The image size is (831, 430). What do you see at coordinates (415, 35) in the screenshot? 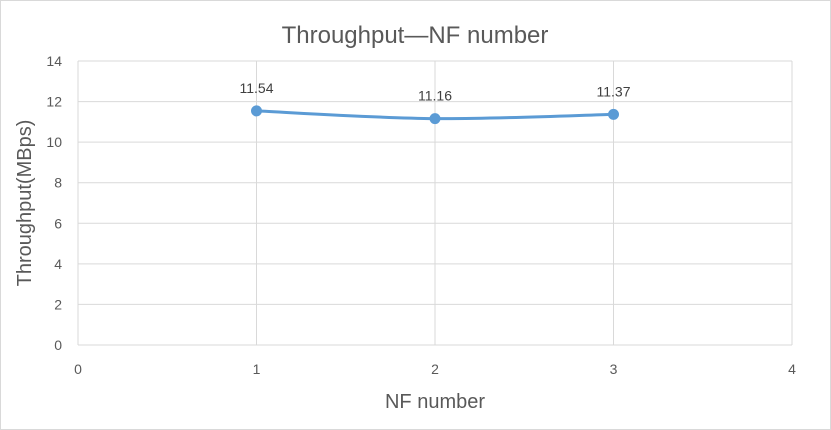
I see `chart-title: Throughput—NF number` at bounding box center [415, 35].